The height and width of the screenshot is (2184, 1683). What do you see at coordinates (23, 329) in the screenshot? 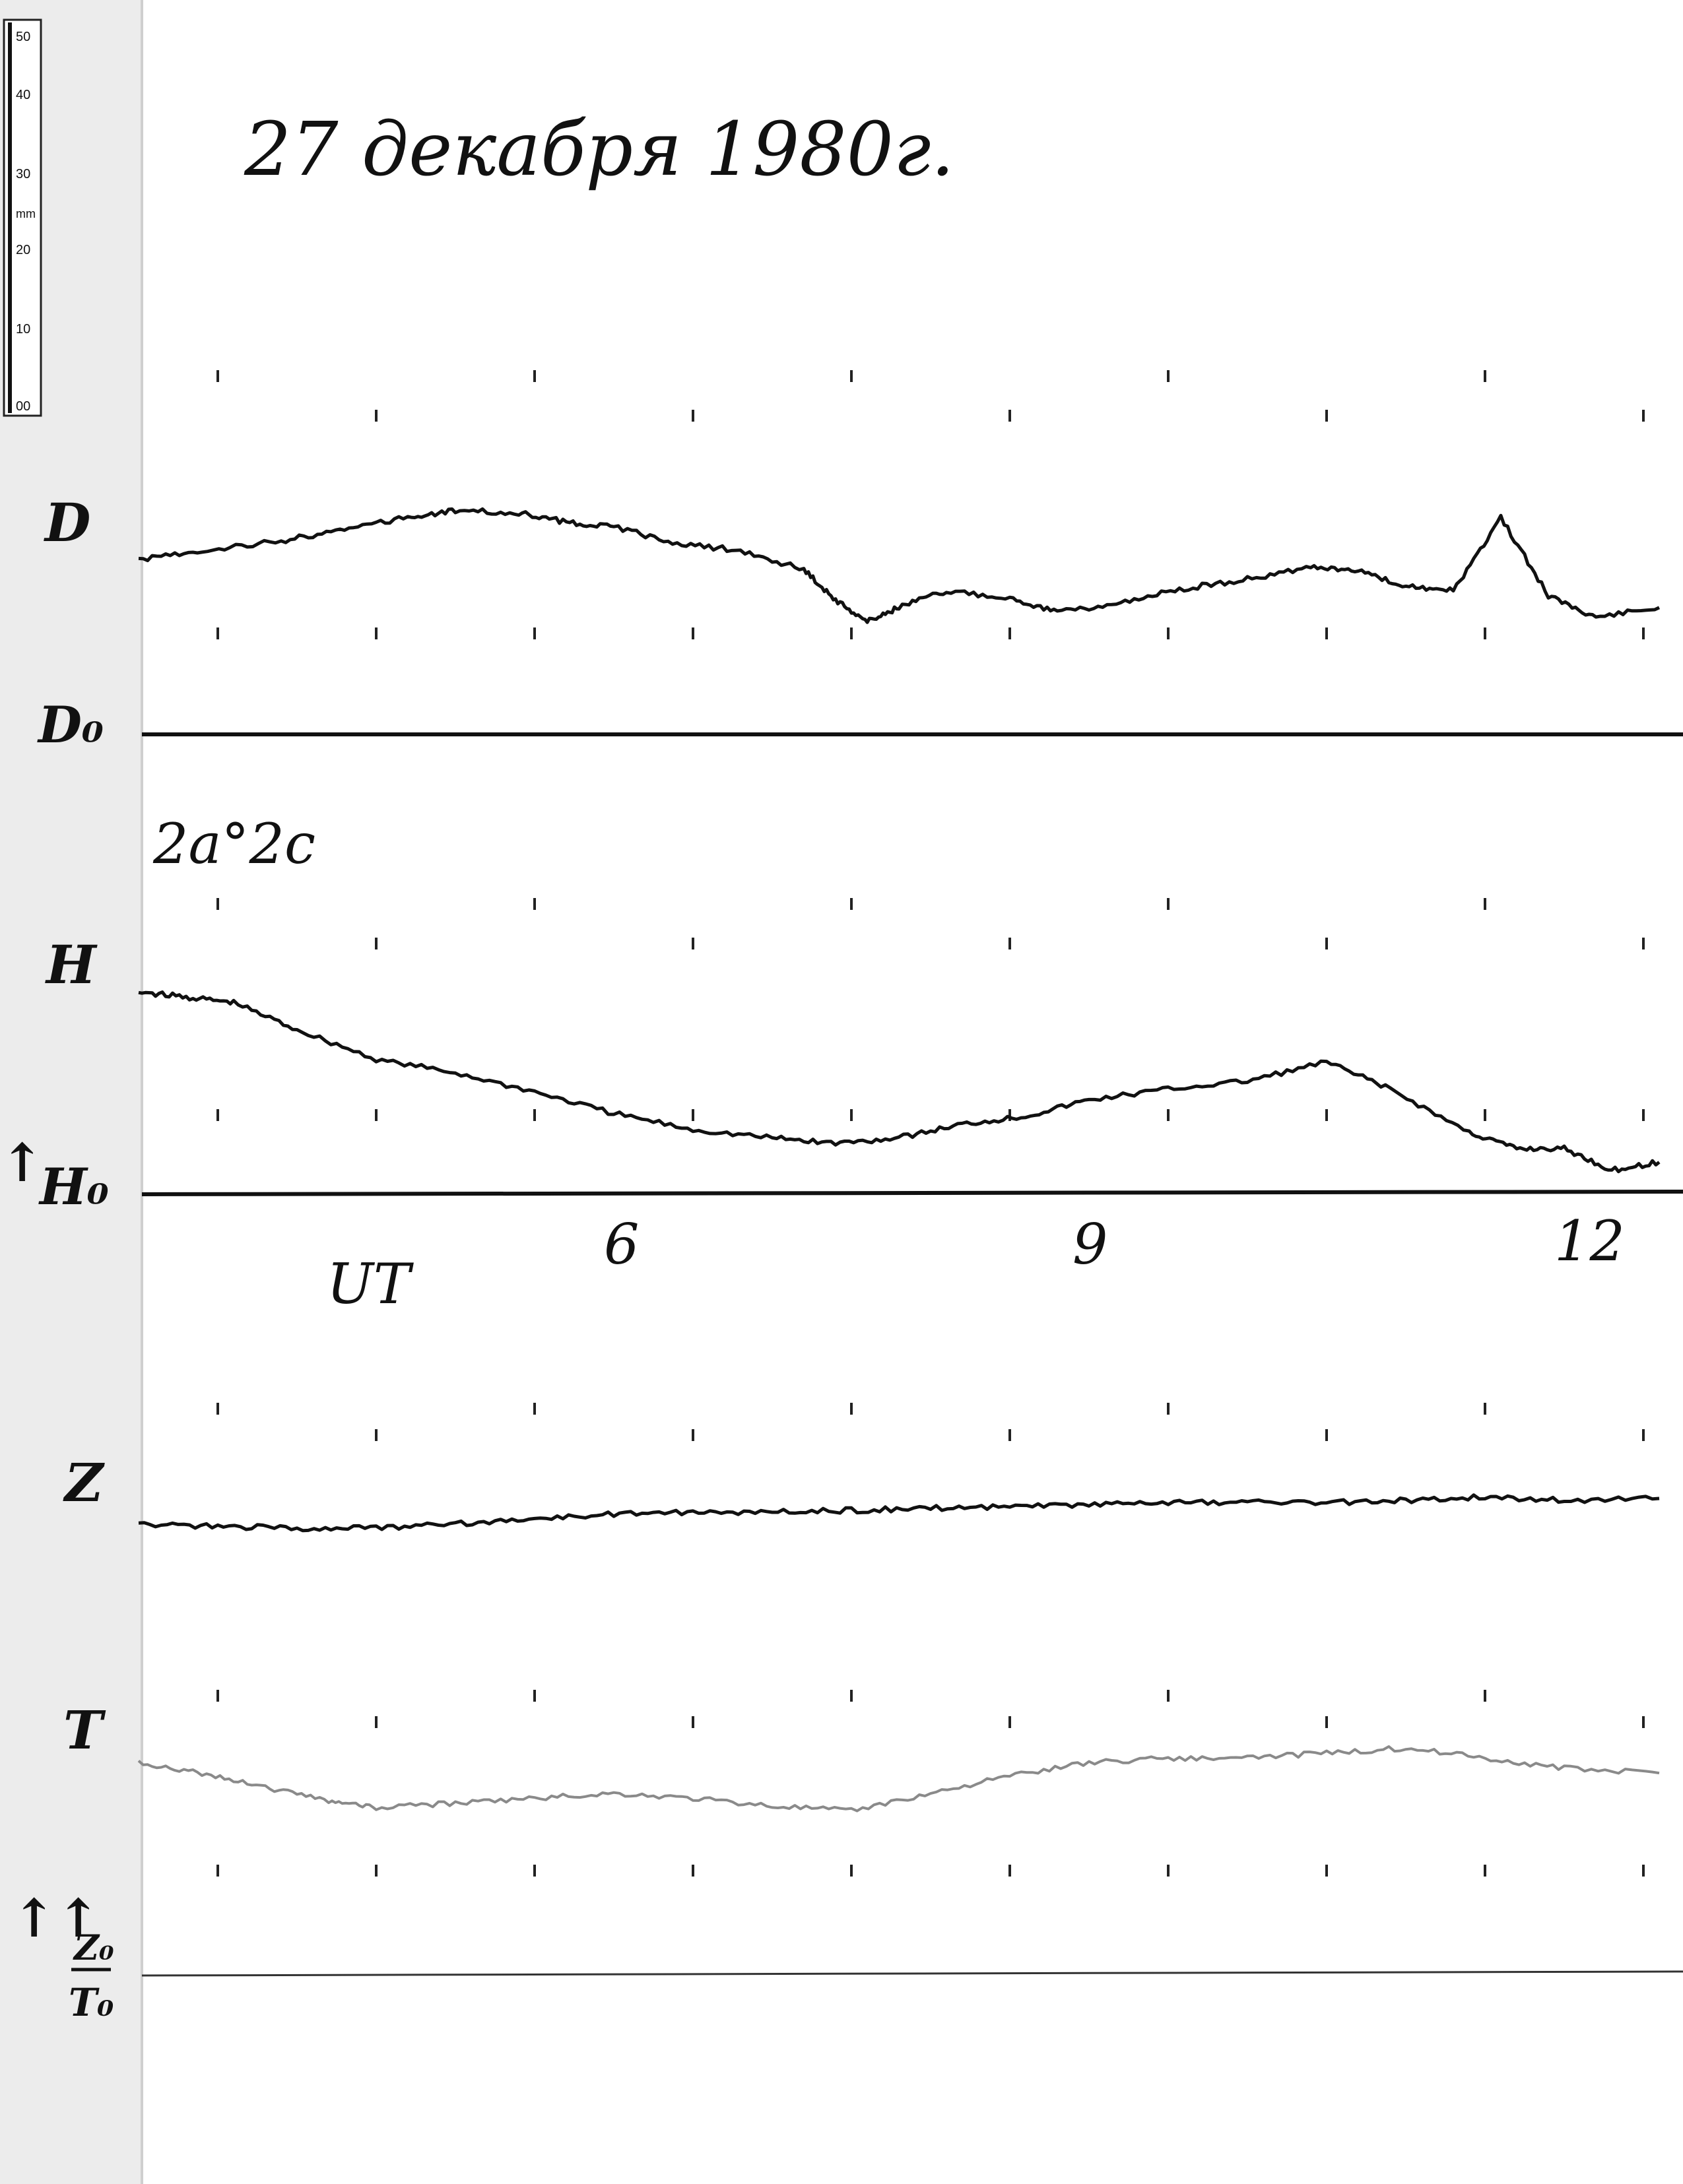
I see `ruler-label-10: 10` at bounding box center [23, 329].